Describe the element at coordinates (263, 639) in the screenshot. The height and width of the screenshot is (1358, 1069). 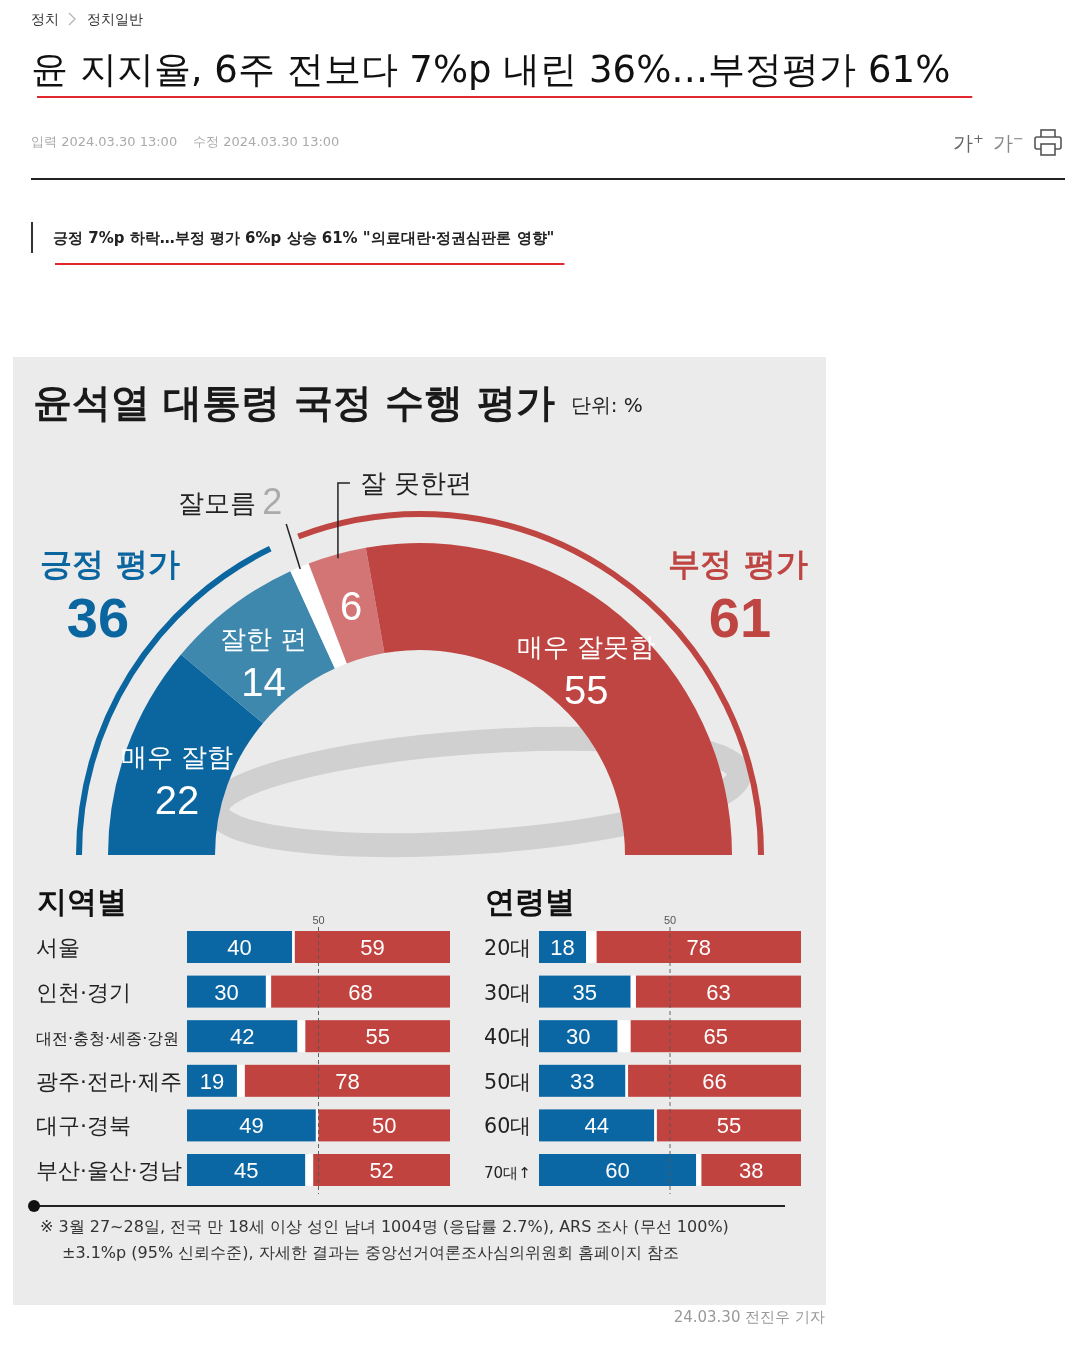
I see `slice-label: 잘한 편` at that location.